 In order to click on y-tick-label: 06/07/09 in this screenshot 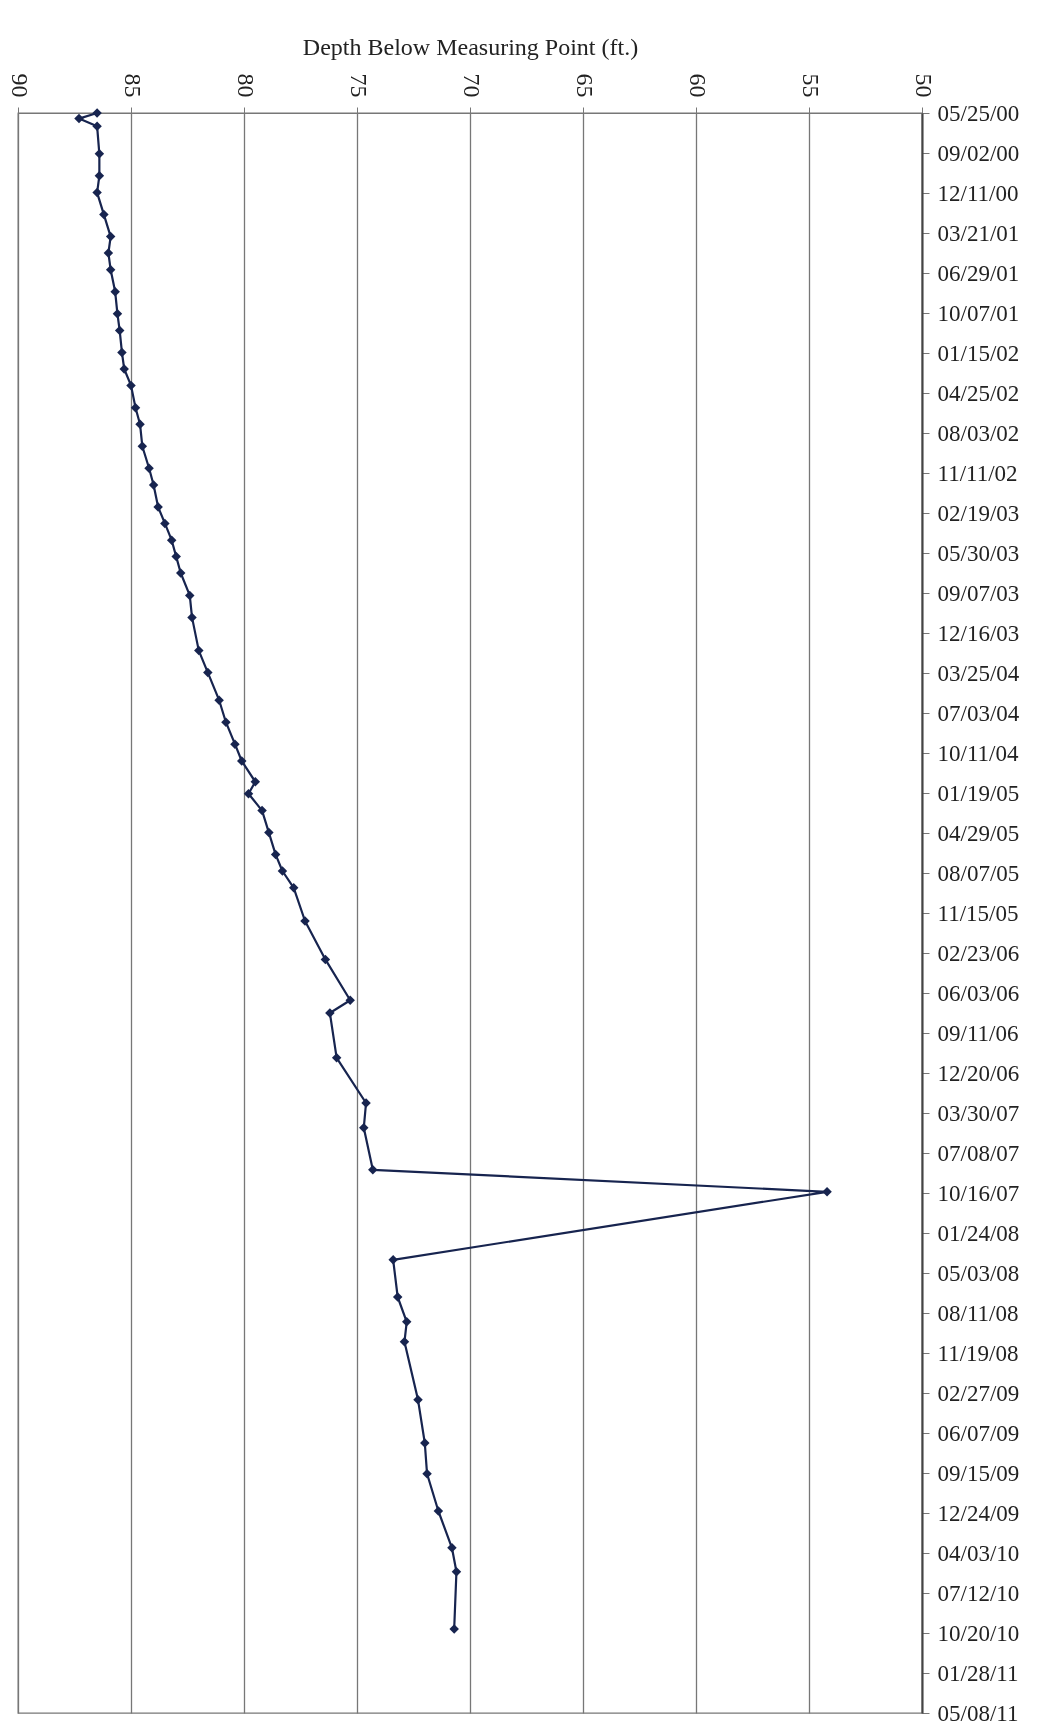, I will do `click(978, 1433)`.